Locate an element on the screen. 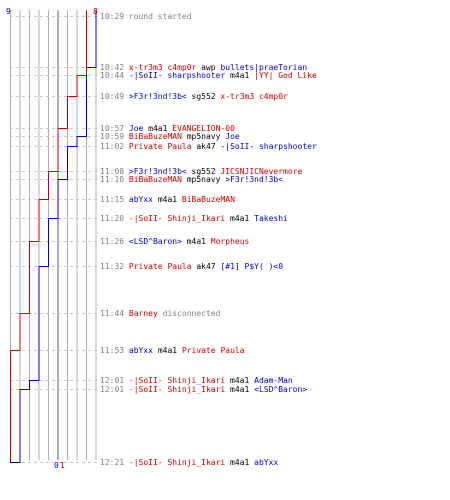  event-row: 10:57 Joe m4a1 EVANGELION-00 is located at coordinates (167, 128).